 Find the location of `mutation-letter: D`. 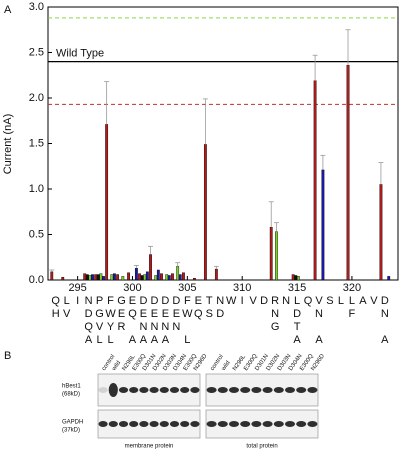

mutation-letter: D is located at coordinates (297, 314).